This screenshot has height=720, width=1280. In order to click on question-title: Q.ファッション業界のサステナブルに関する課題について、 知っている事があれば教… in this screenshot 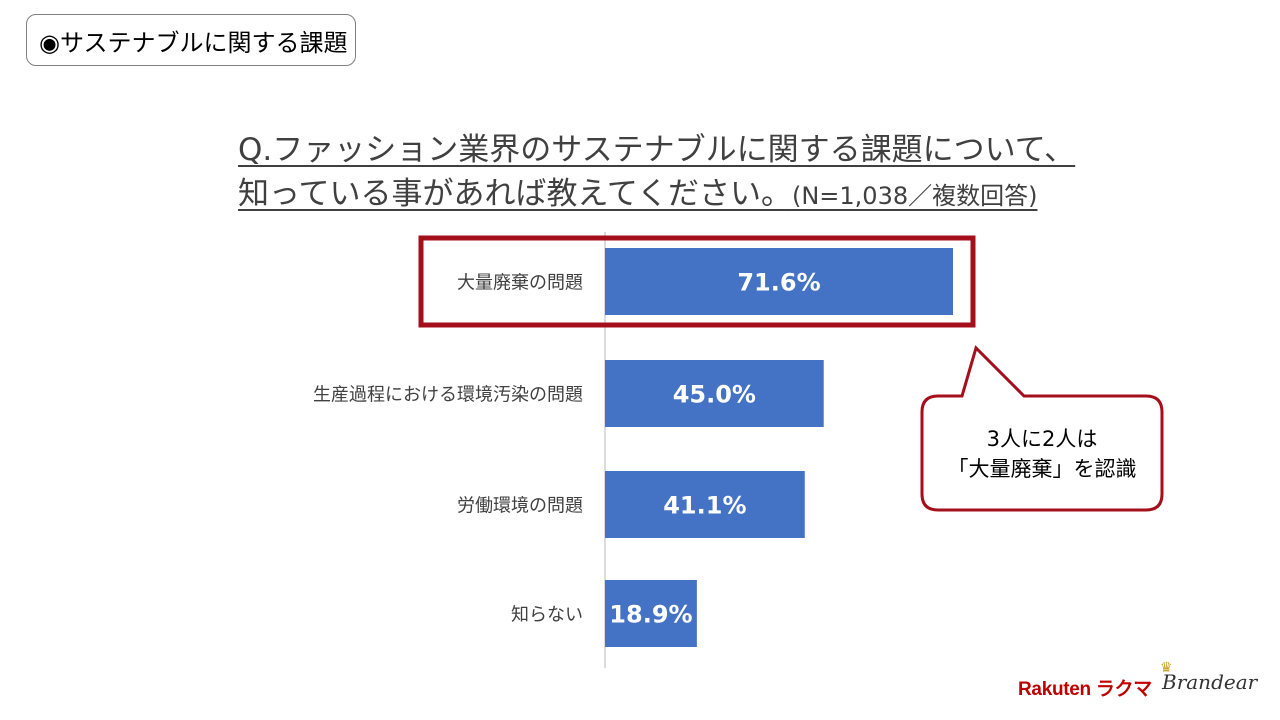, I will do `click(688, 173)`.